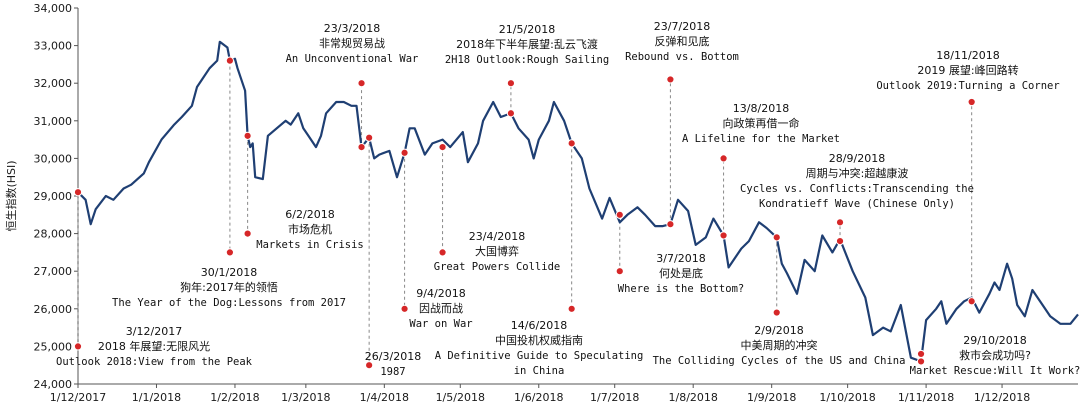  I want to click on x-tick-label: 1/6/2018, so click(538, 397).